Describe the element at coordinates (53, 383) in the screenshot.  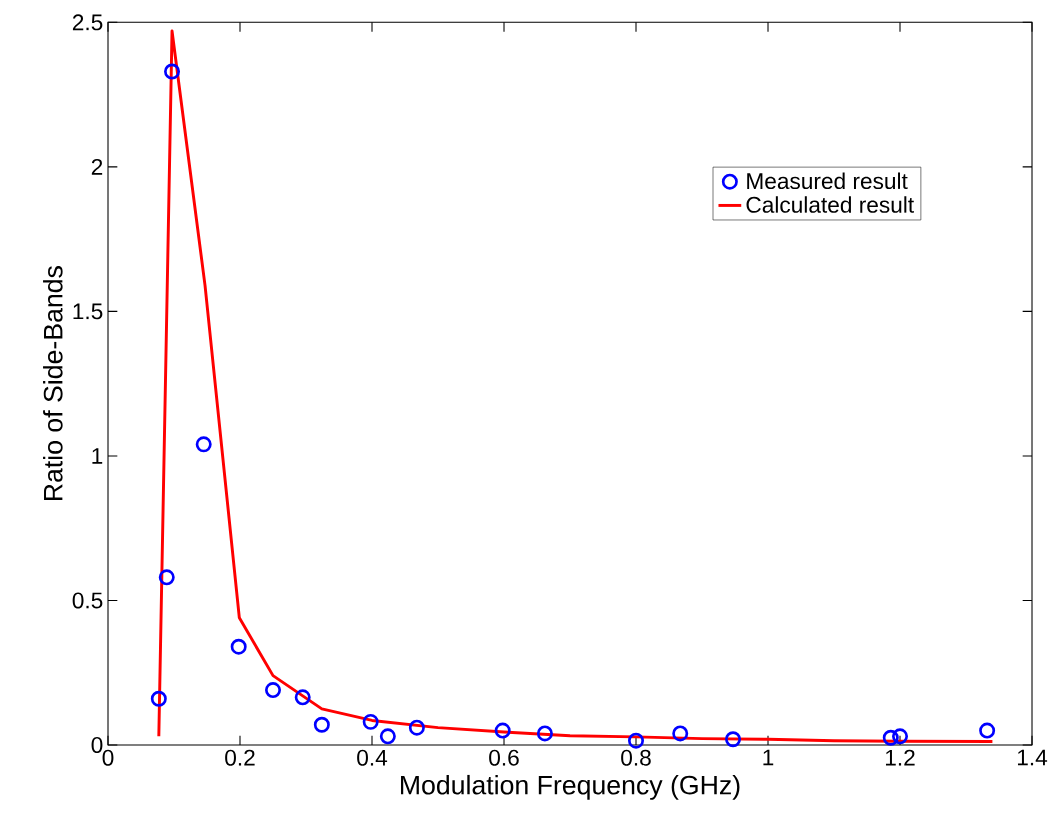
I see `y-axis-title: Ratio of Side-Bands` at that location.